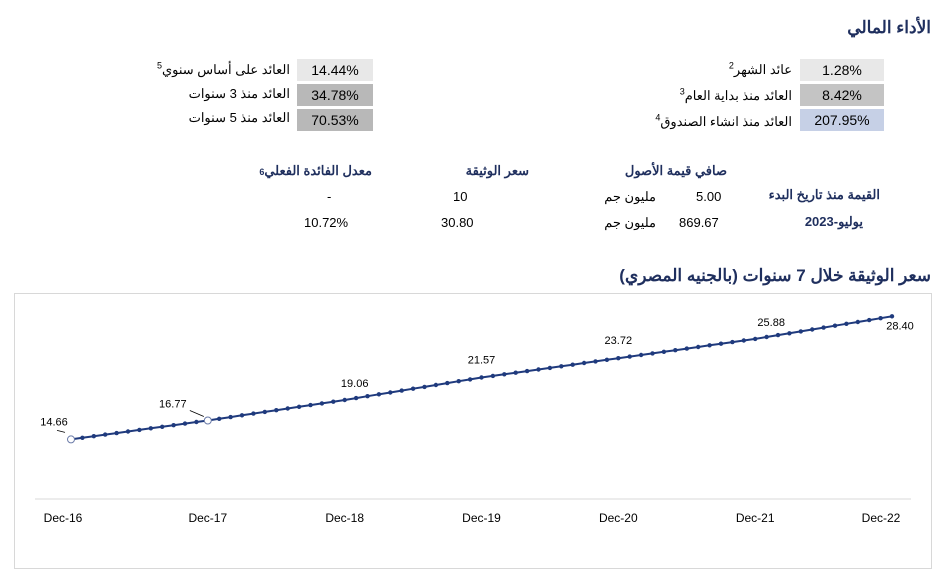 The width and height of the screenshot is (945, 573). What do you see at coordinates (699, 222) in the screenshot?
I see `nav-row2-value: 869.67` at bounding box center [699, 222].